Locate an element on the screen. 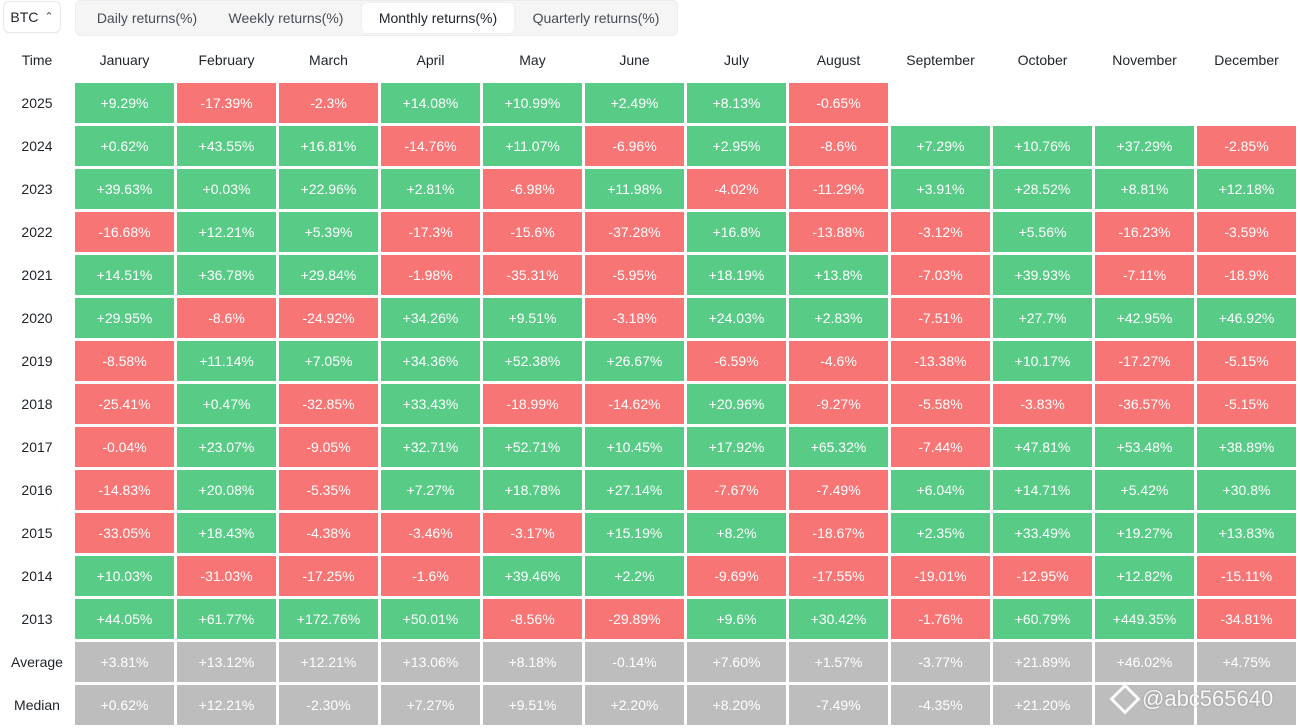 The image size is (1300, 728). return-cell: -19.01% is located at coordinates (940, 576).